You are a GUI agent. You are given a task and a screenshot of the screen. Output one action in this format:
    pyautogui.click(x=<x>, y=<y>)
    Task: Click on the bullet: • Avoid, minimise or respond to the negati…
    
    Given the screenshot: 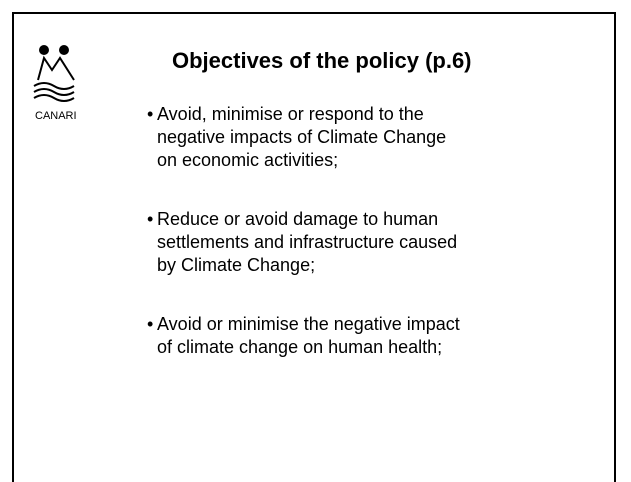 What is the action you would take?
    pyautogui.click(x=296, y=137)
    